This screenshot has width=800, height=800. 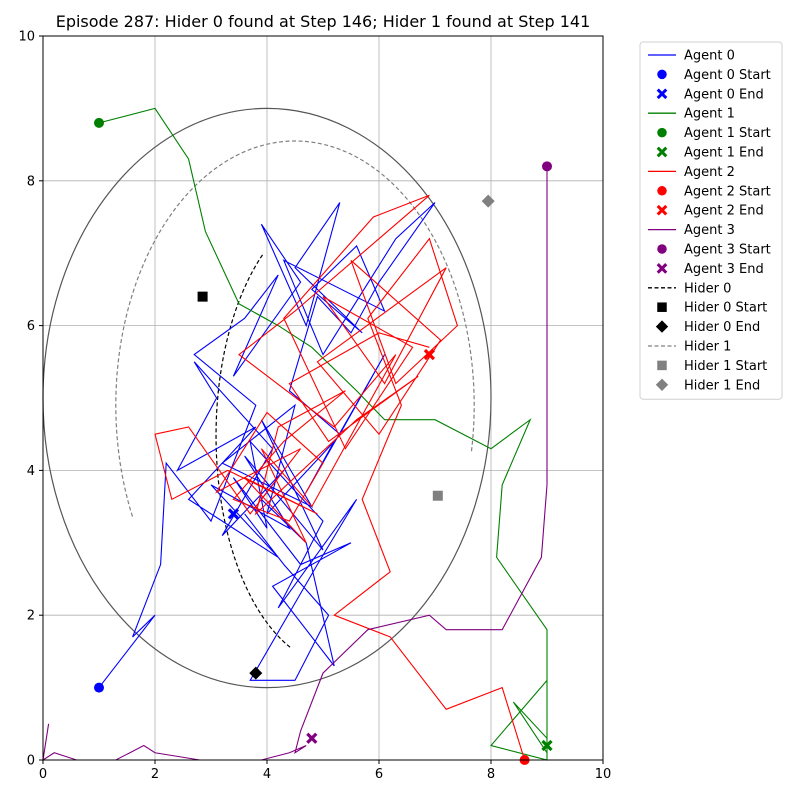 I want to click on legend-entry: Agent 1 Start, so click(x=714, y=133).